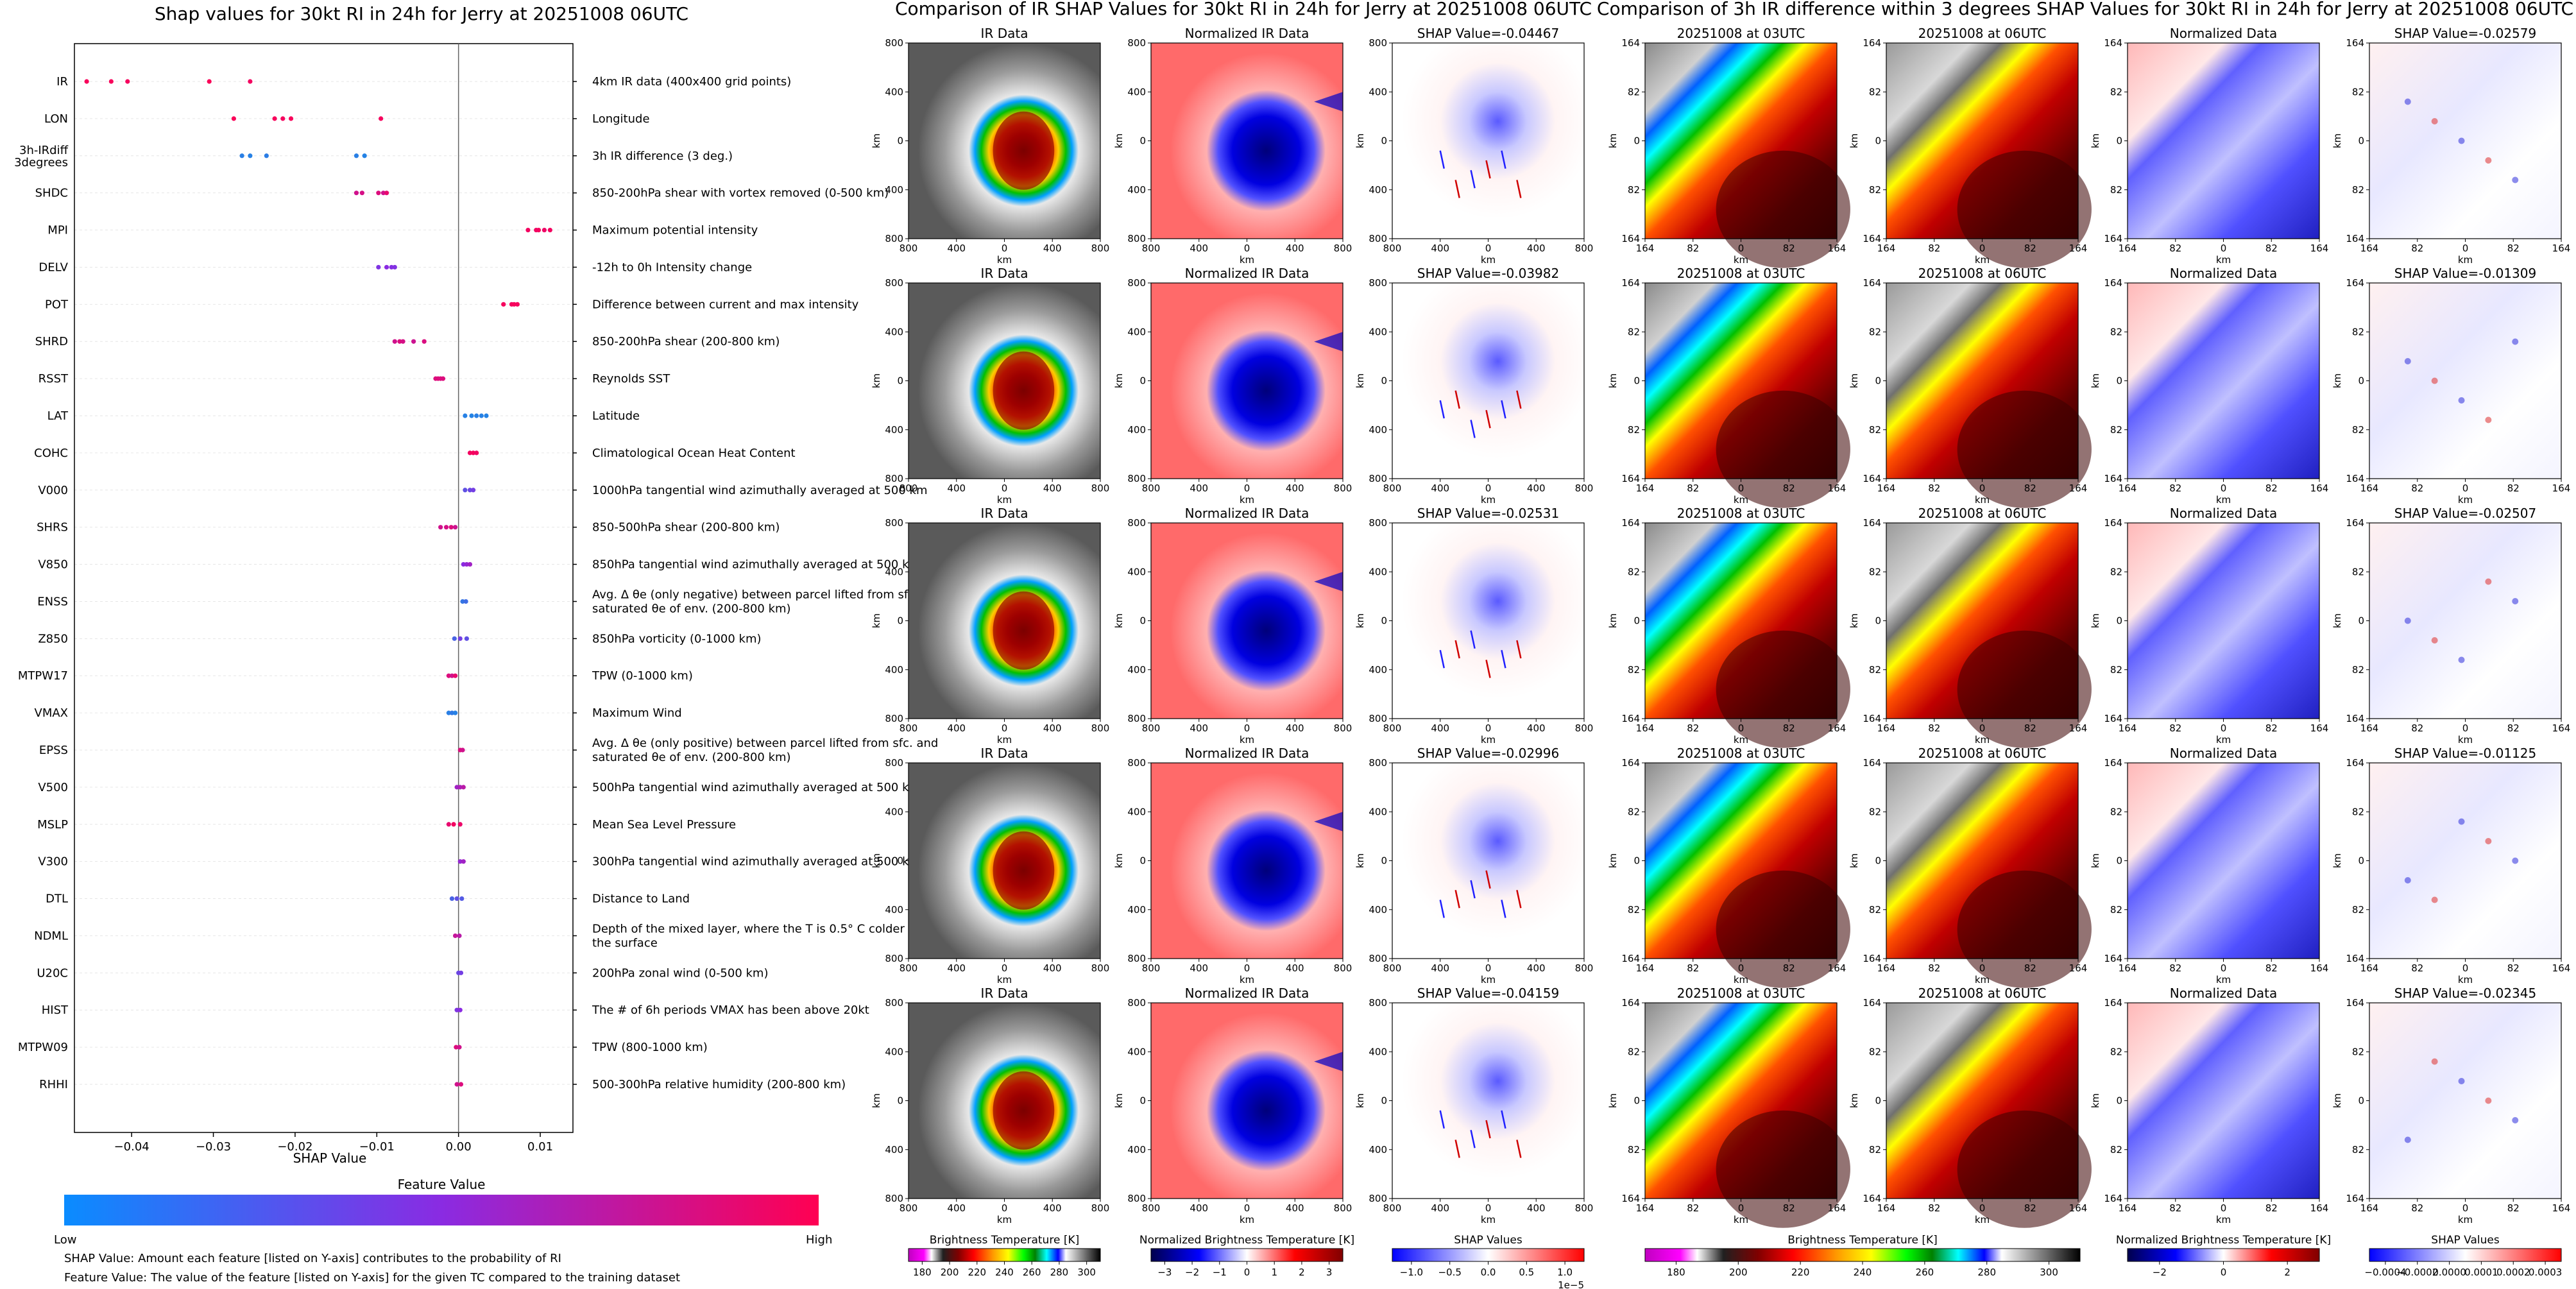 This screenshot has width=2576, height=1289. Describe the element at coordinates (2160, 1272) in the screenshot. I see `colorbar-tick-label: −2` at that location.